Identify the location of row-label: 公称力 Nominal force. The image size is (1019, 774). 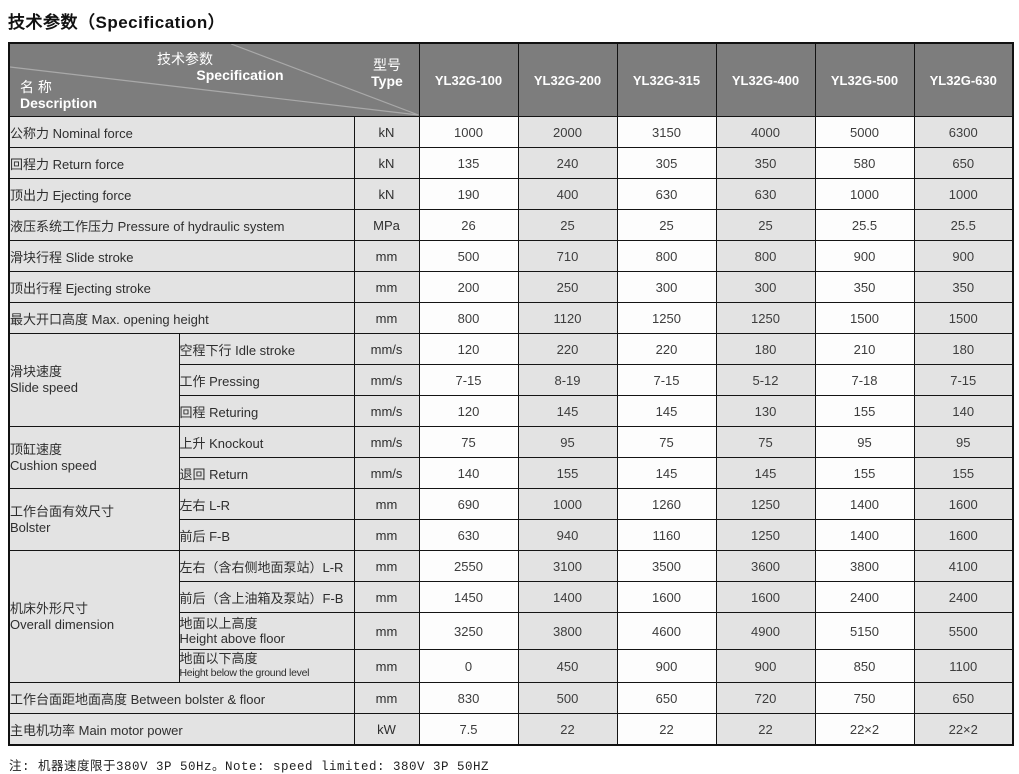
(181, 132).